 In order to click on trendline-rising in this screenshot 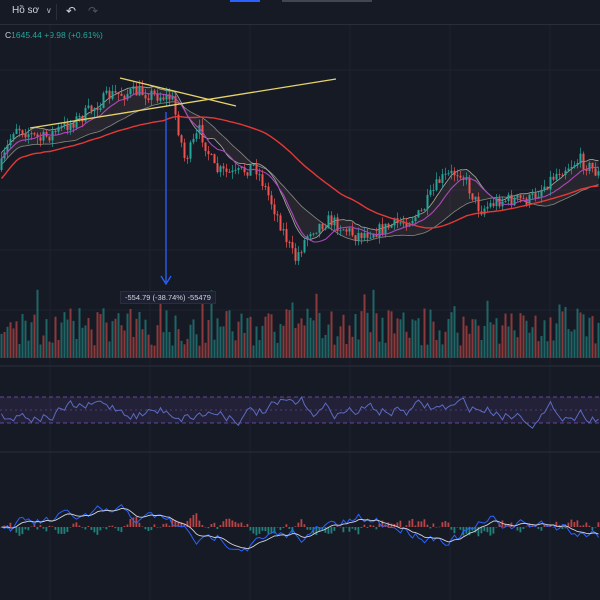, I will do `click(183, 103)`.